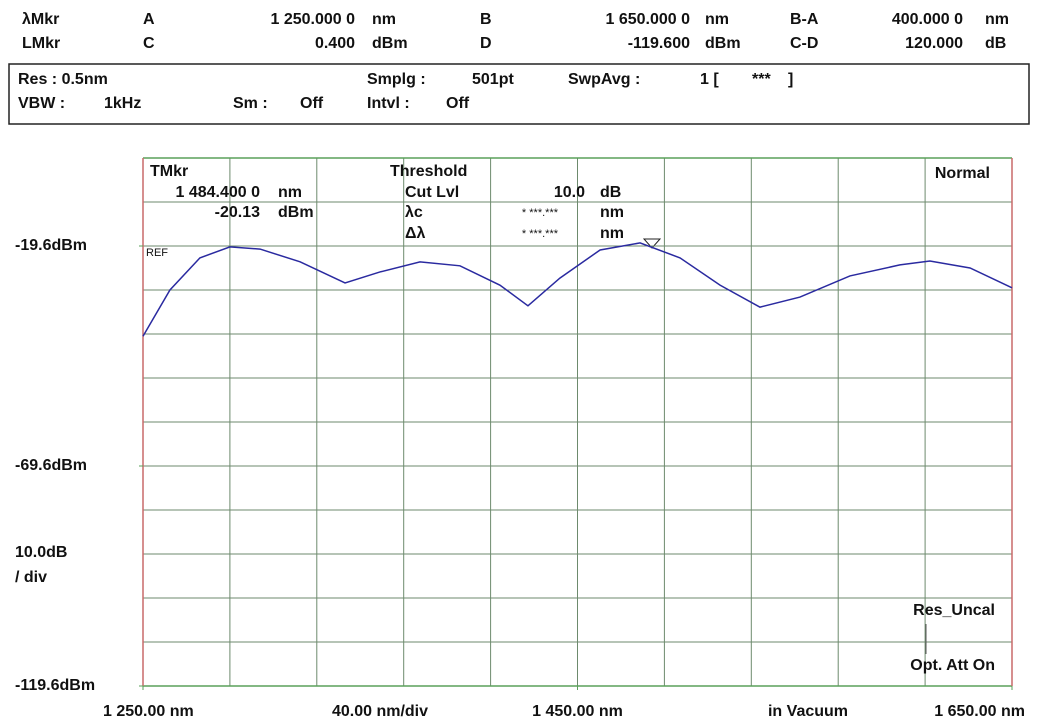  Describe the element at coordinates (569, 192) in the screenshot. I see `threshold-value: 10.0` at that location.